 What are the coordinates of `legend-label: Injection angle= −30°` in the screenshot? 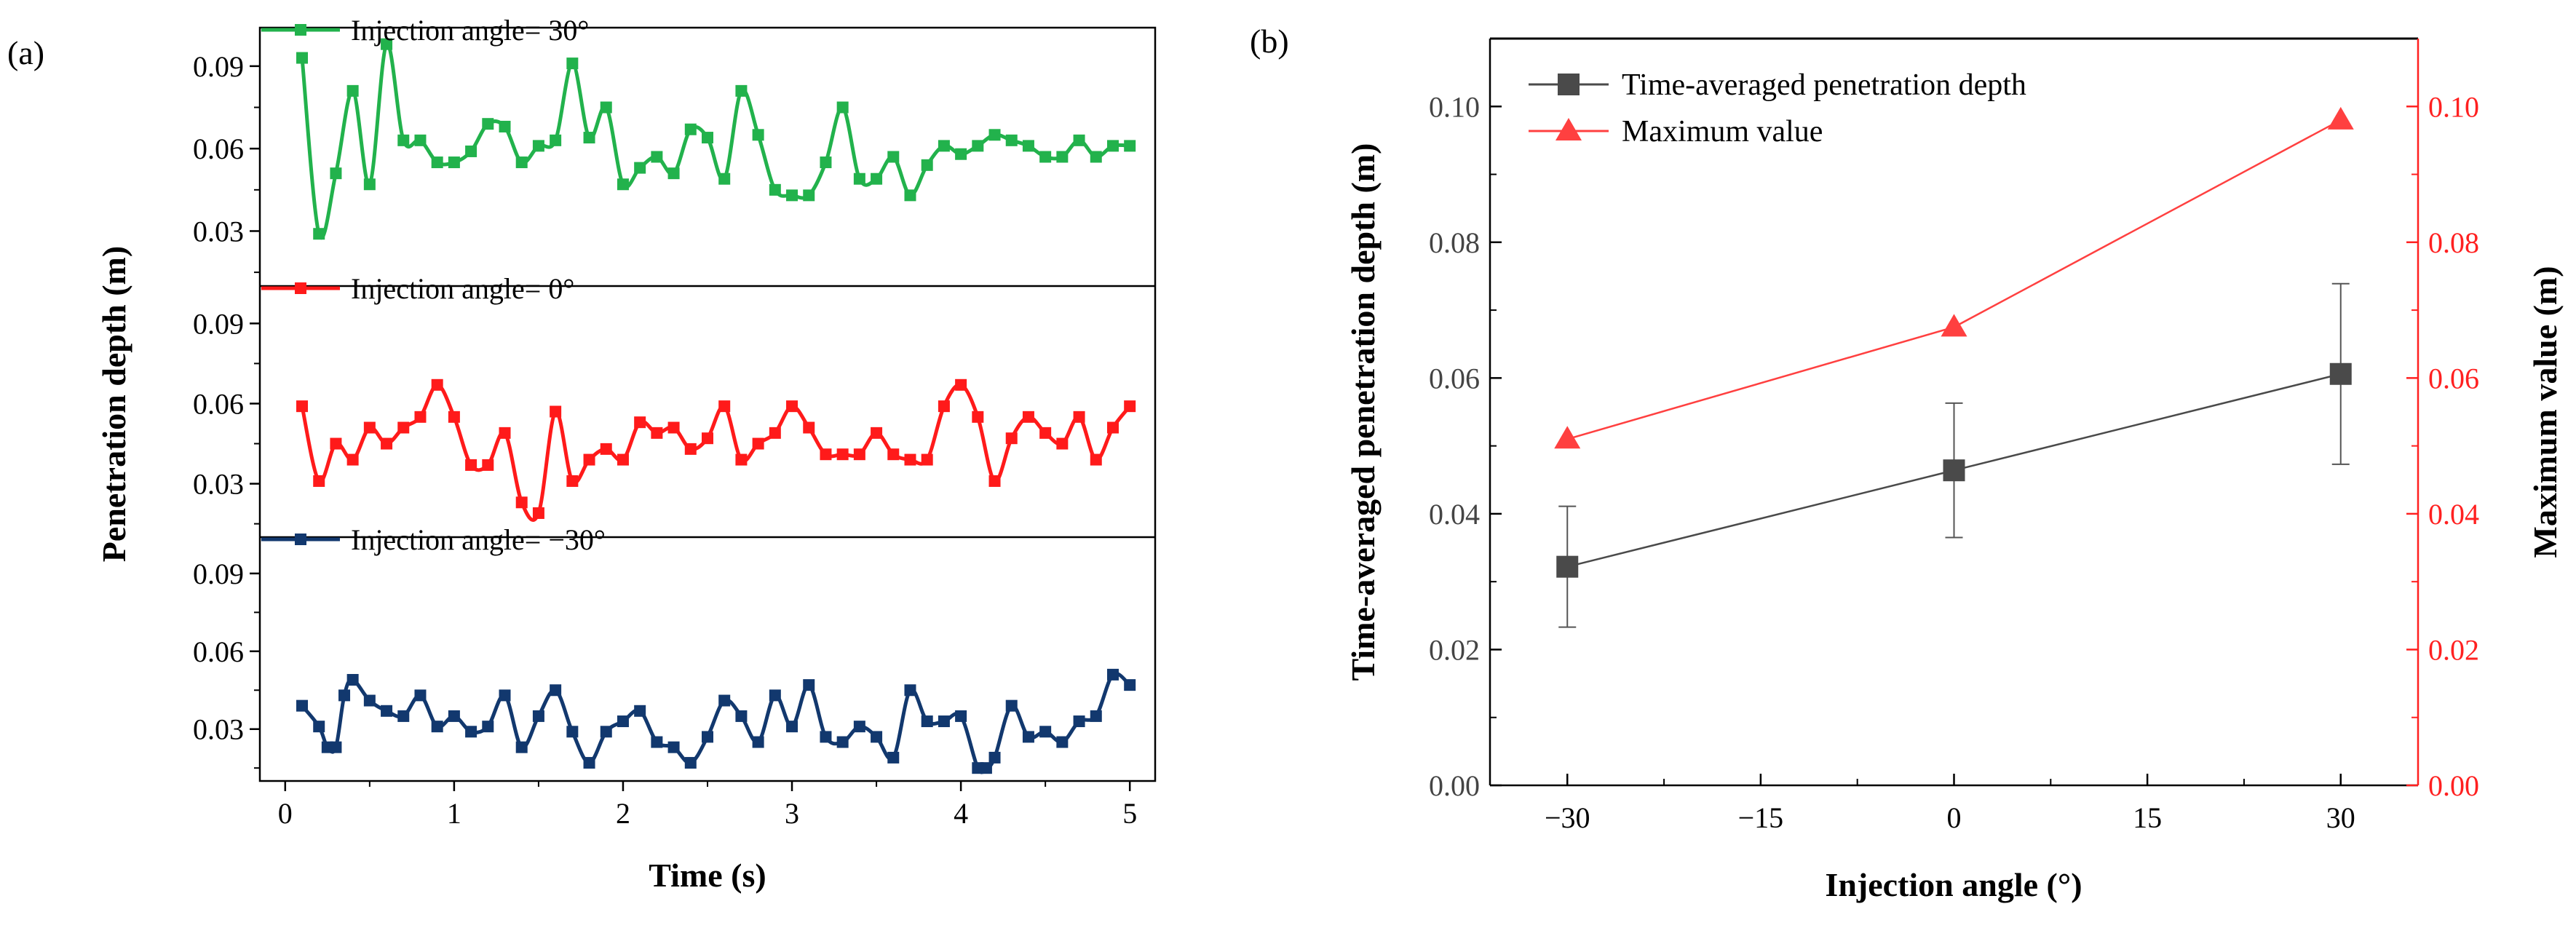 It's located at (478, 539).